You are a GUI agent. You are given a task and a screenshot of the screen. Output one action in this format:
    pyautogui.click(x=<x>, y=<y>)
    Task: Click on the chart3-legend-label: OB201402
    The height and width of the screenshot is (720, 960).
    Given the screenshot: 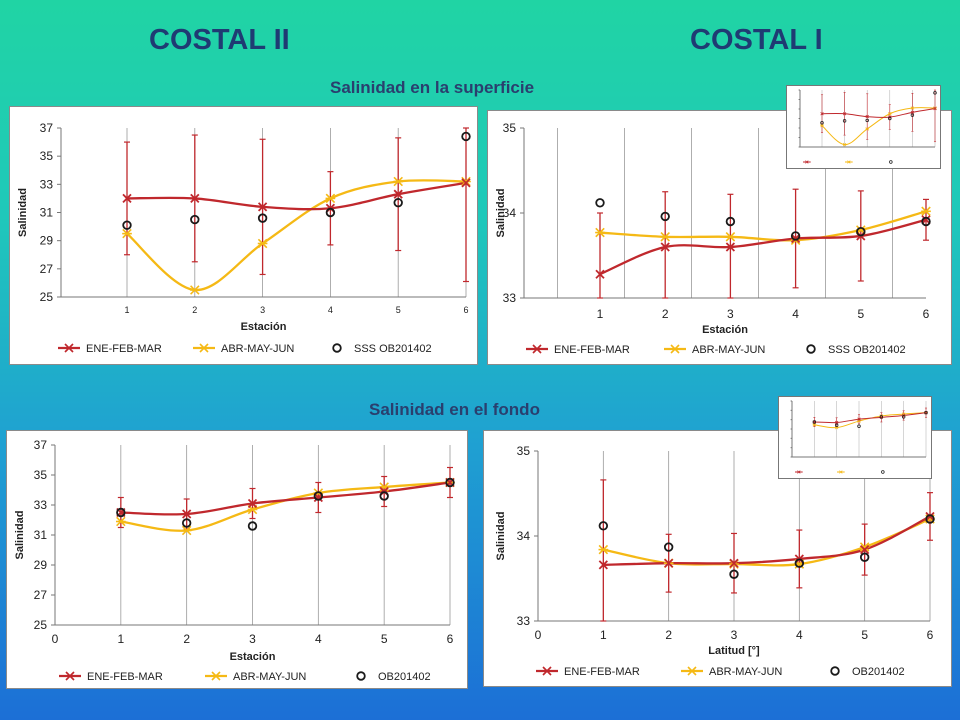 What is the action you would take?
    pyautogui.click(x=404, y=677)
    